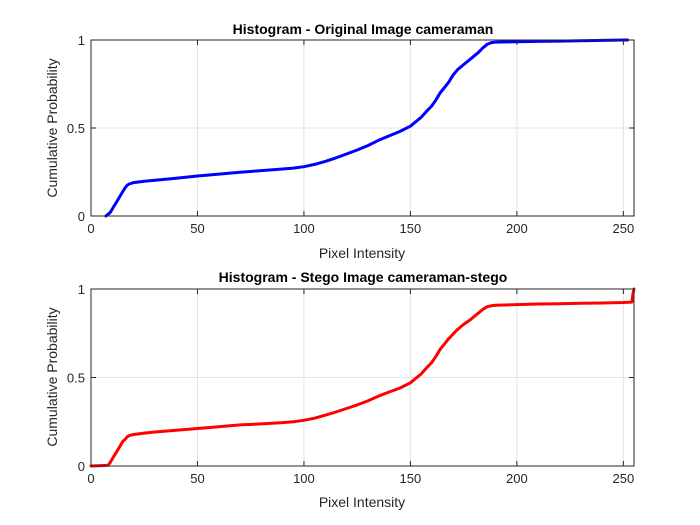 This screenshot has width=700, height=525. What do you see at coordinates (363, 277) in the screenshot?
I see `chart-title-stego: Histogram - Stego Image cameraman-stego` at bounding box center [363, 277].